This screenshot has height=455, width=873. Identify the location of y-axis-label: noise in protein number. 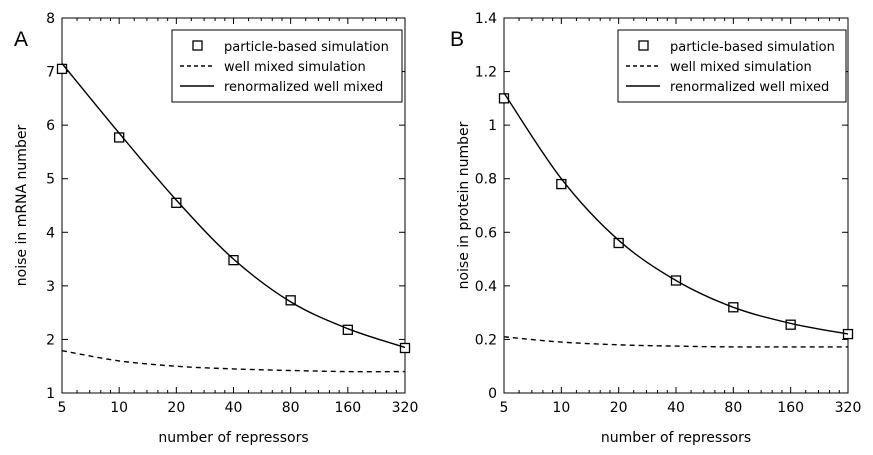
(464, 205).